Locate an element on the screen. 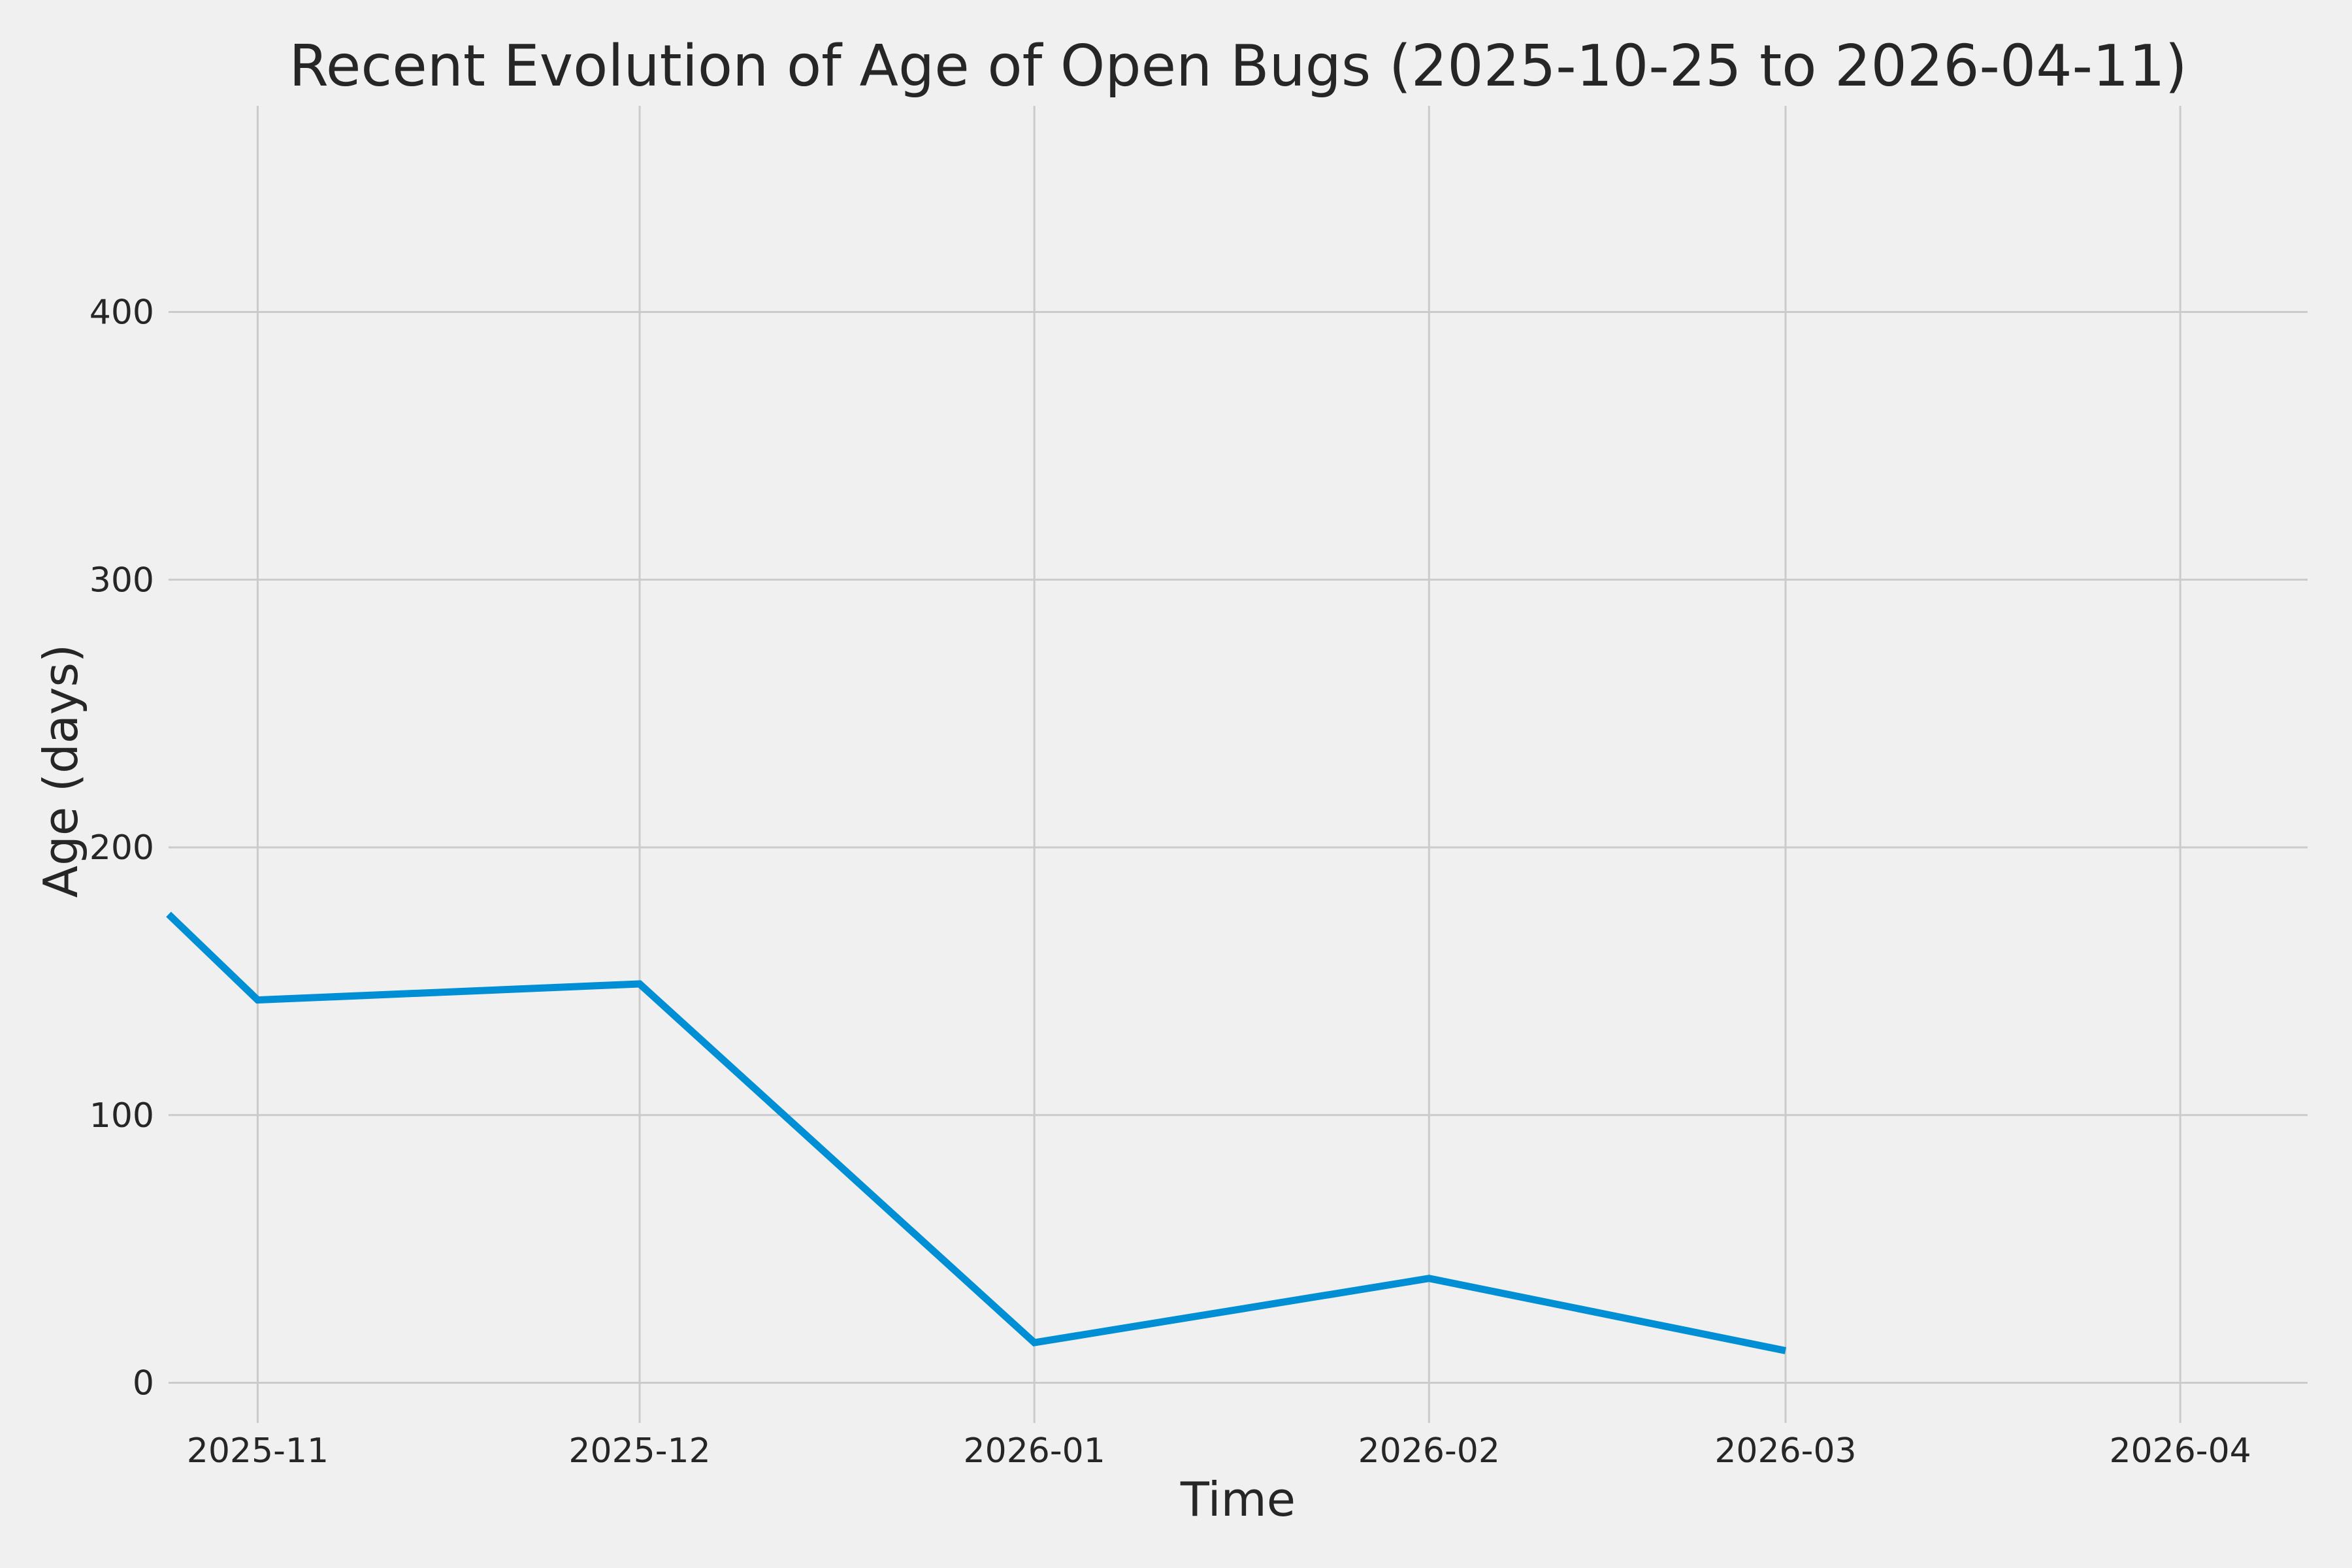 The image size is (2352, 1568). y-tick-label: 200 is located at coordinates (122, 848).